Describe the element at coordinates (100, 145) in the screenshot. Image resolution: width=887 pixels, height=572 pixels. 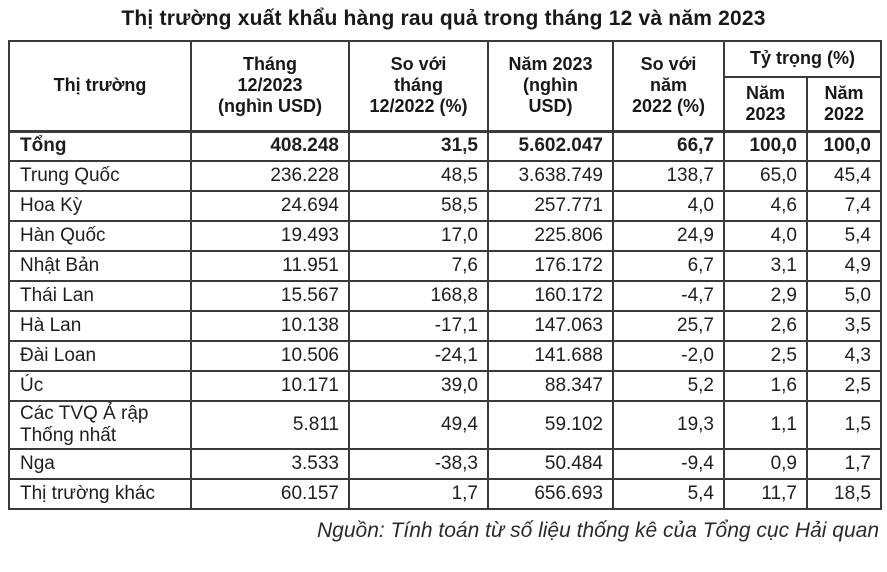
I see `row-label: Tổng` at that location.